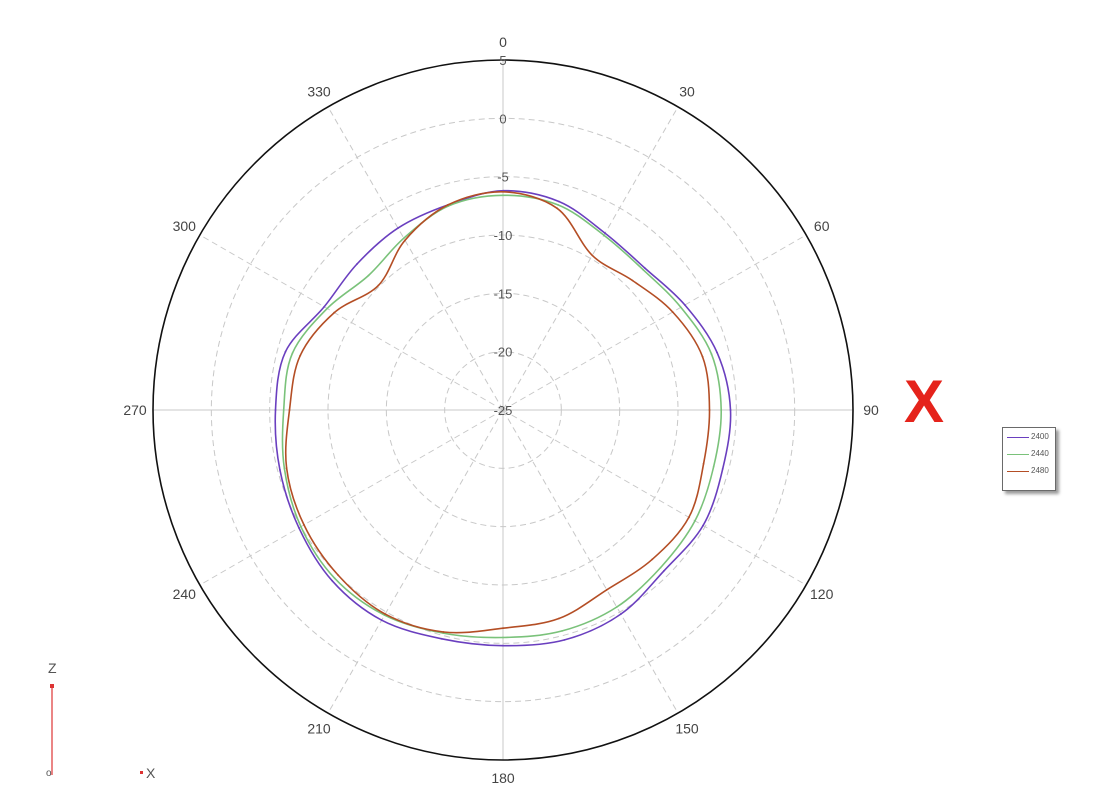  Describe the element at coordinates (319, 91) in the screenshot. I see `angle-tick-330: 330` at that location.